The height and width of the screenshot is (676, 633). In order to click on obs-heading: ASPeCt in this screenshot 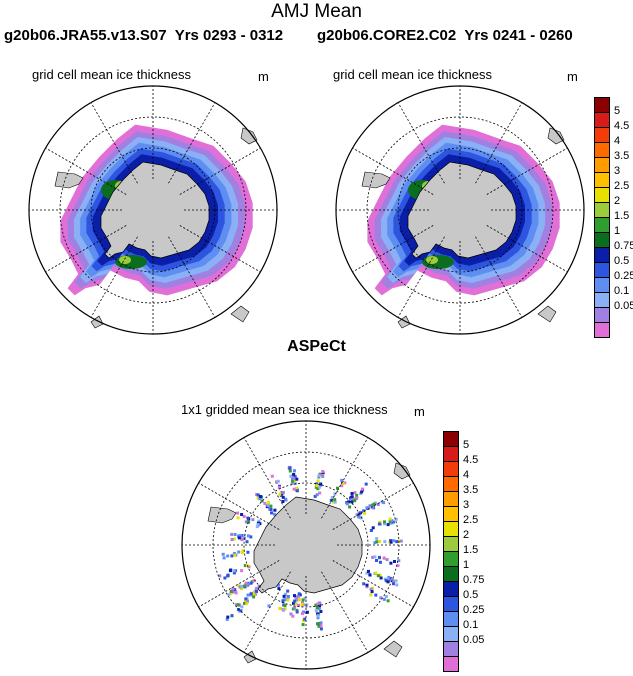, I will do `click(316, 346)`.